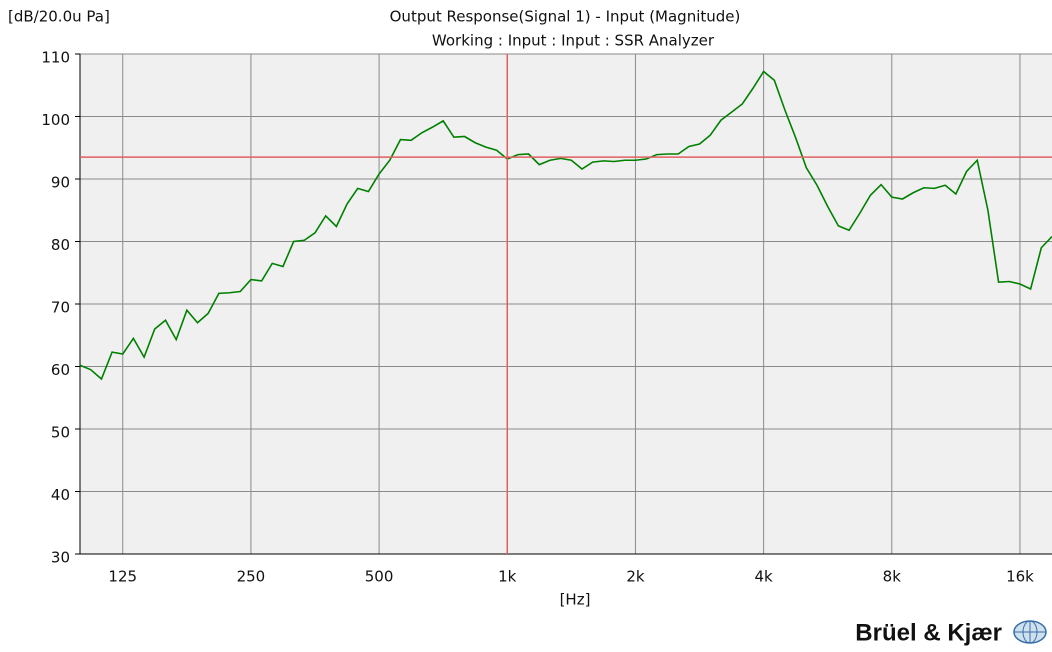 This screenshot has height=652, width=1052. What do you see at coordinates (55, 58) in the screenshot?
I see `y-tick-label: 110` at bounding box center [55, 58].